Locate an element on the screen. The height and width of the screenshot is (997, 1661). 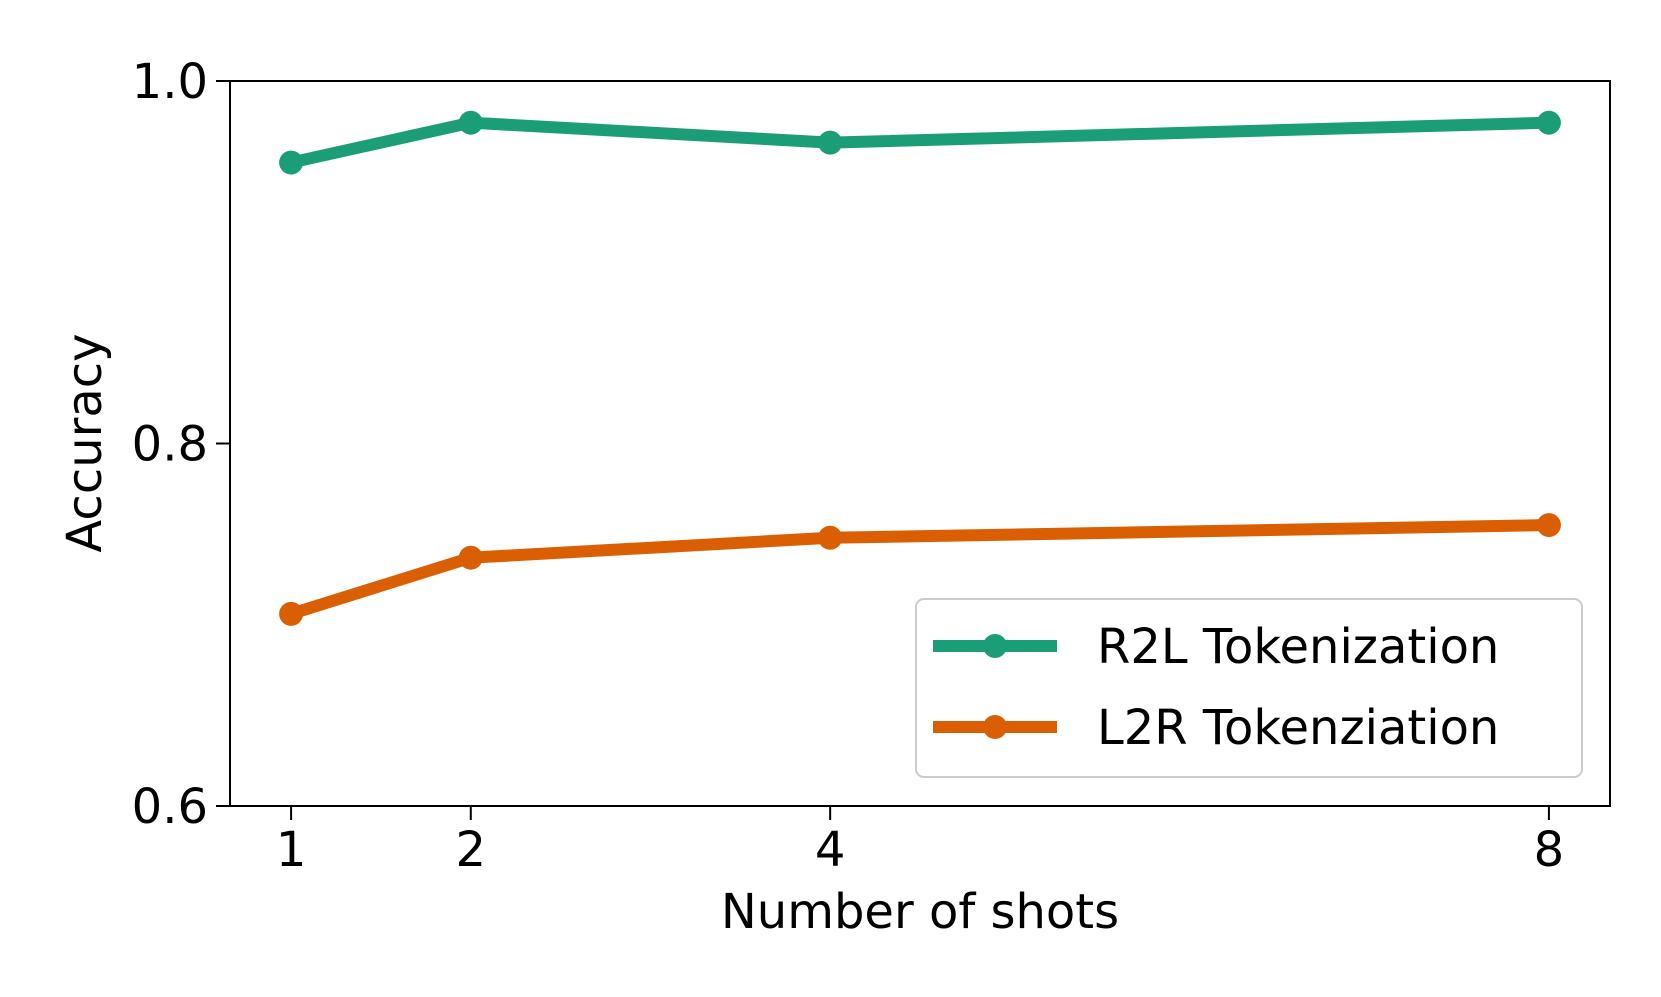
legend: R2L Tokenization L2R Tokenziation is located at coordinates (1249, 688).